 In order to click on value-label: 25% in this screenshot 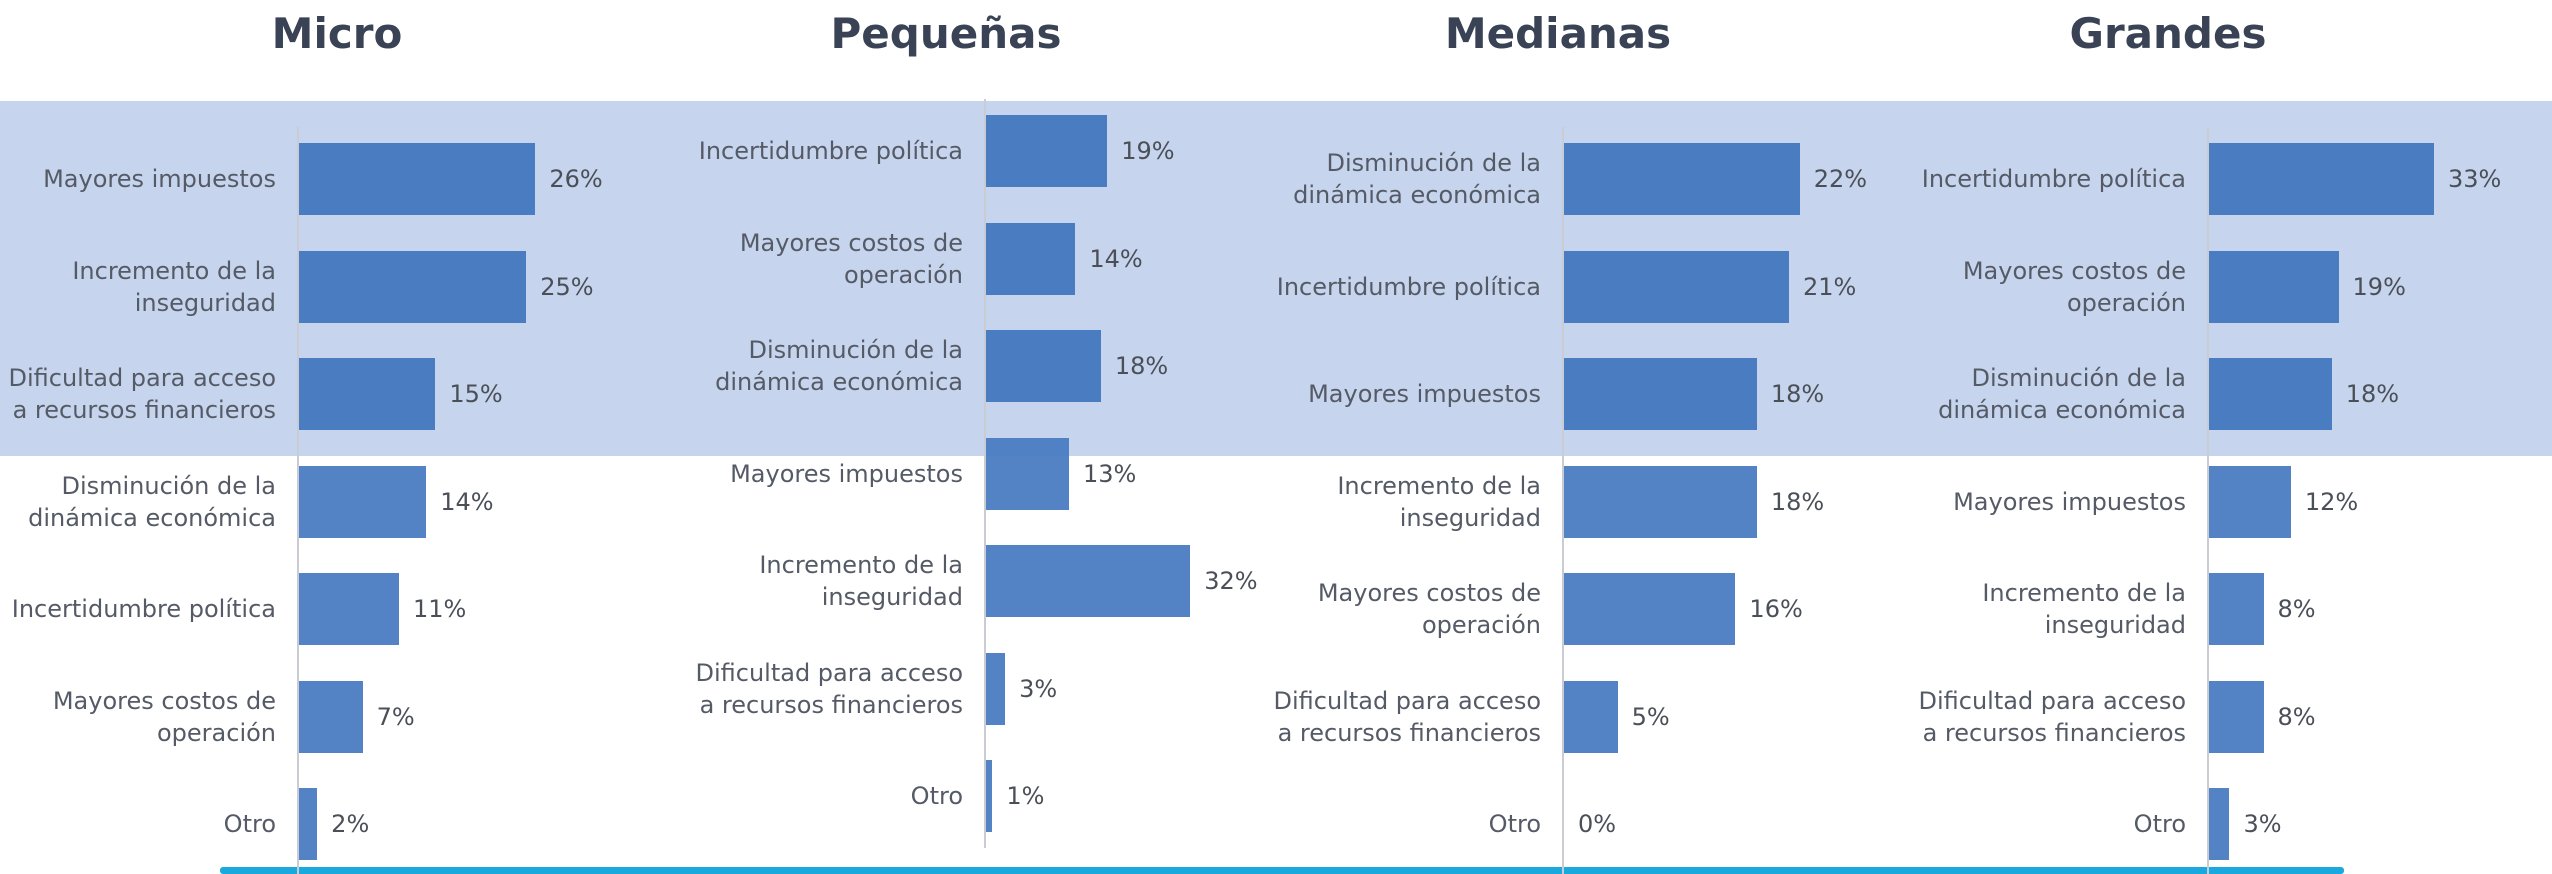, I will do `click(567, 286)`.